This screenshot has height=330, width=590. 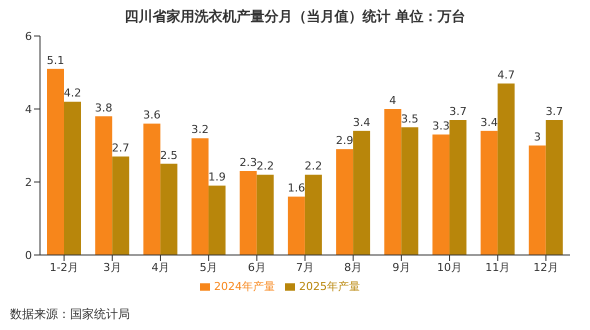 I want to click on x-tick-label: 10月, so click(x=449, y=267).